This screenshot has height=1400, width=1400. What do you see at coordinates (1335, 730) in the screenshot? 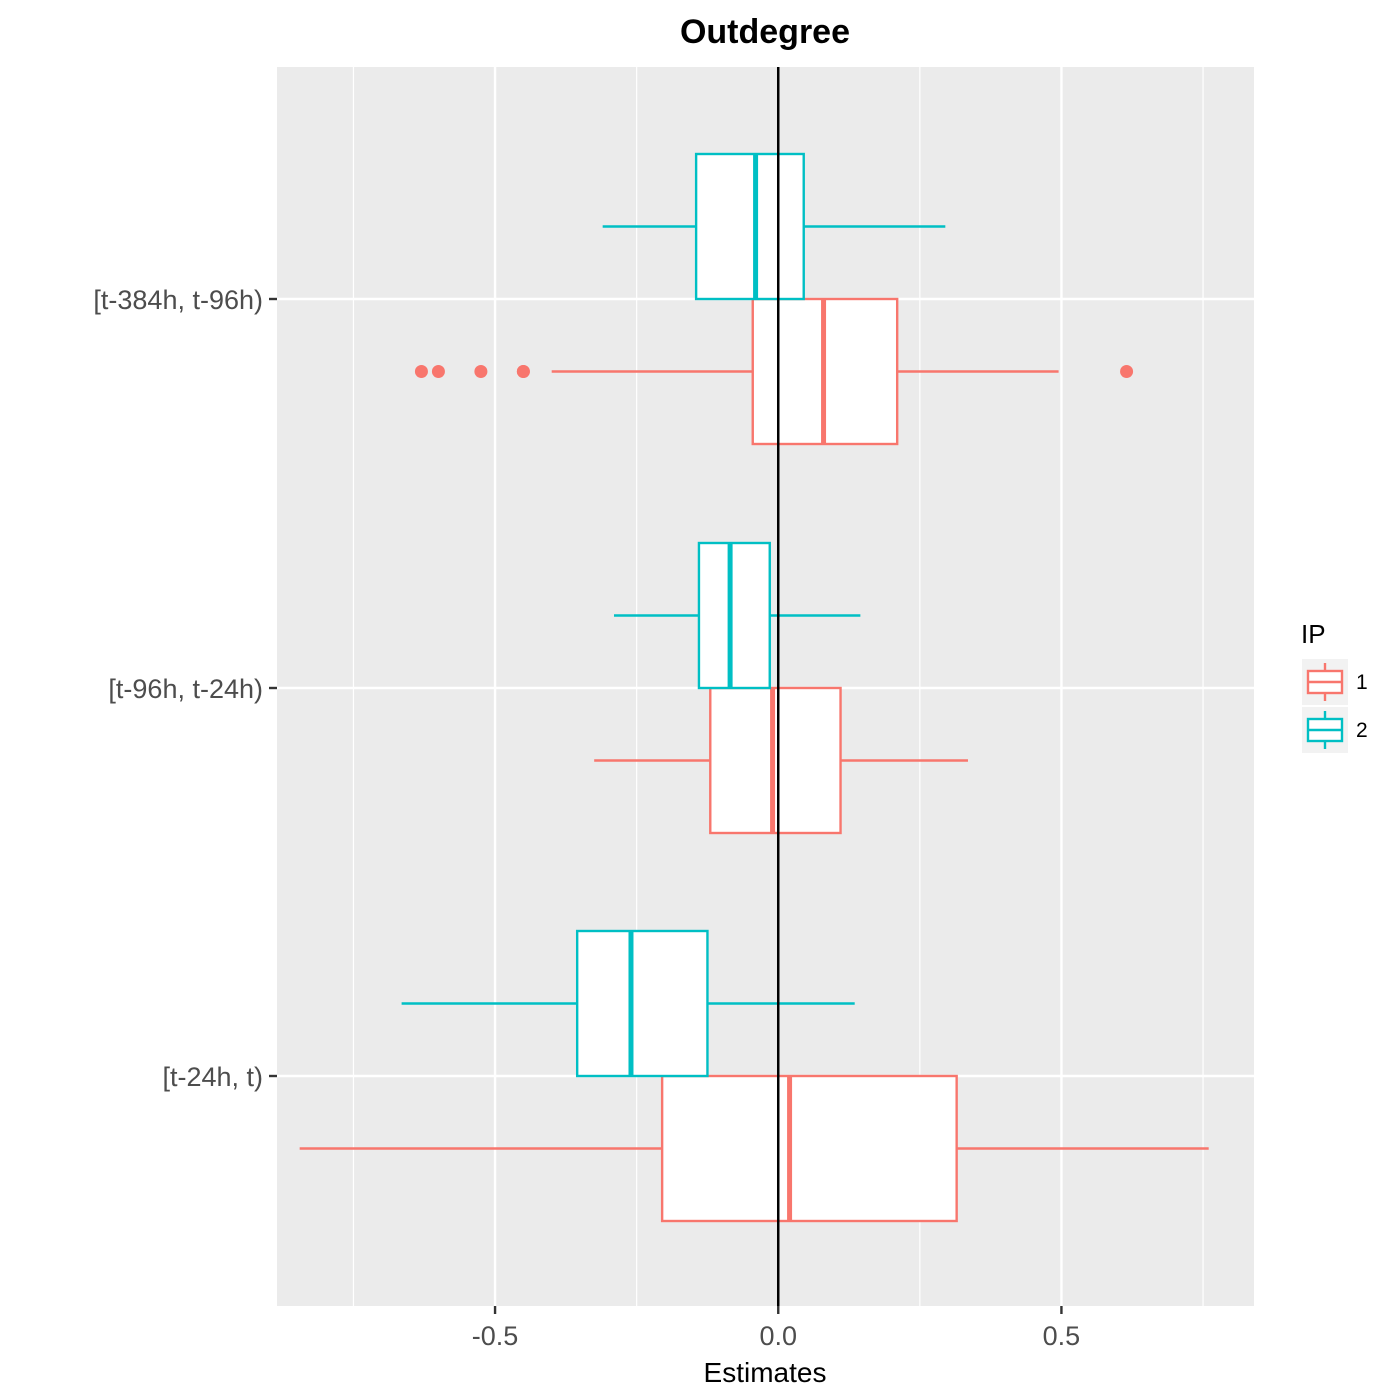
I see `legend-key-2: 2` at bounding box center [1335, 730].